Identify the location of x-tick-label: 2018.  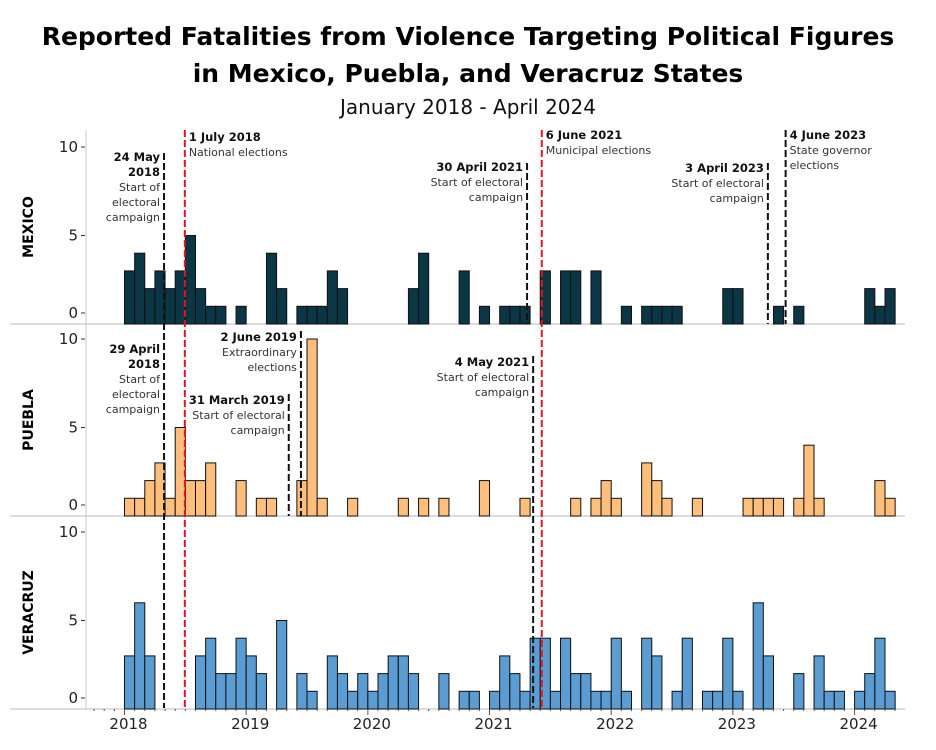
(128, 724).